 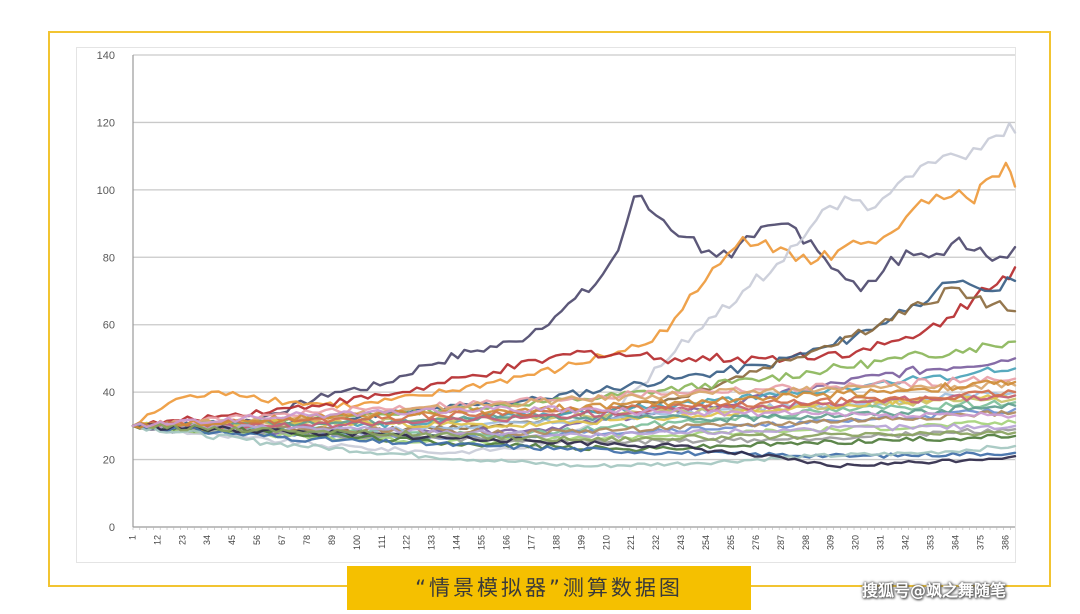 I want to click on x-tick-label: 56, so click(x=257, y=540).